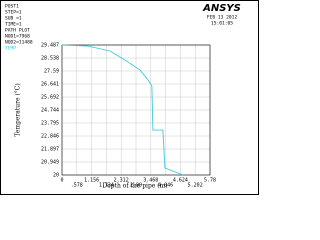 The width and height of the screenshot is (320, 240). I want to click on x-tick-label: 1.156, so click(91, 181).